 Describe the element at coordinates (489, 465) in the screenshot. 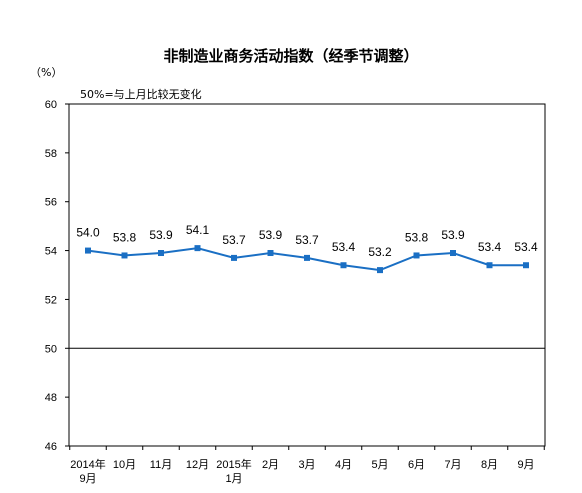

I see `x-tick-label: 8月` at that location.